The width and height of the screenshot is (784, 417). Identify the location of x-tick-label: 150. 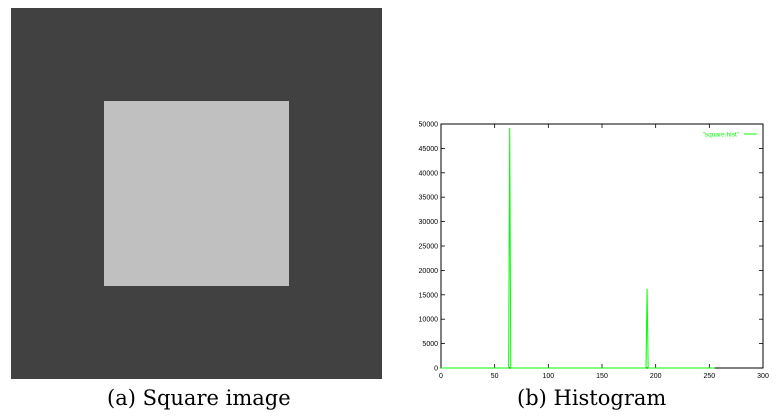
(602, 376).